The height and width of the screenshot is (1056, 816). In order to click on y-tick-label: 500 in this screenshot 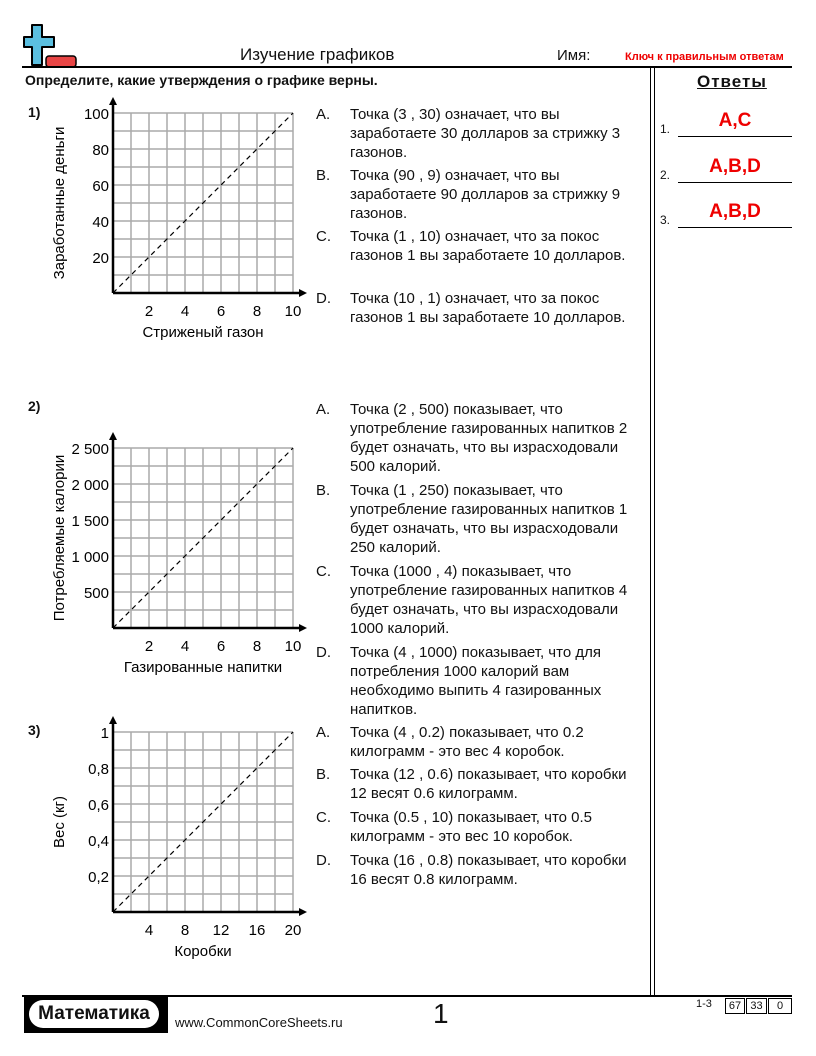, I will do `click(96, 593)`.